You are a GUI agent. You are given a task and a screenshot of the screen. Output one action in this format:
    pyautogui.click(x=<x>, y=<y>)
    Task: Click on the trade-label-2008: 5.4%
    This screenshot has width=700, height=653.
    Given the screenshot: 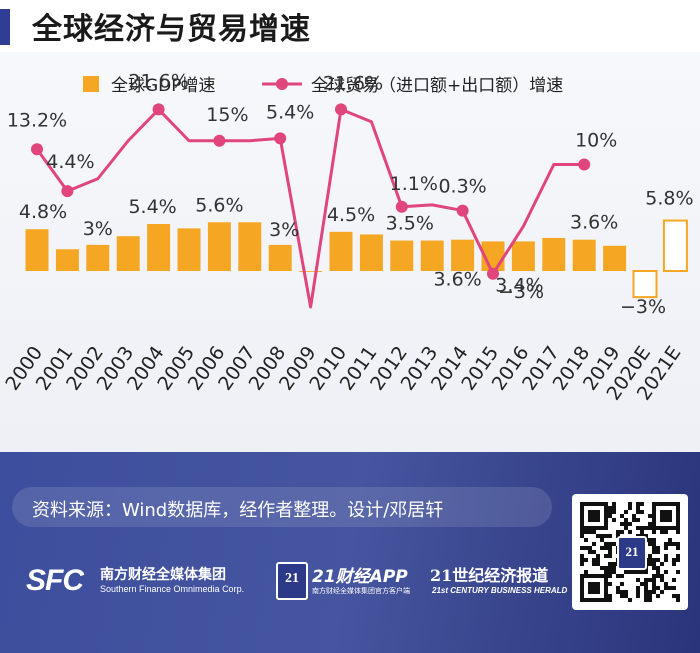 What is the action you would take?
    pyautogui.click(x=290, y=112)
    